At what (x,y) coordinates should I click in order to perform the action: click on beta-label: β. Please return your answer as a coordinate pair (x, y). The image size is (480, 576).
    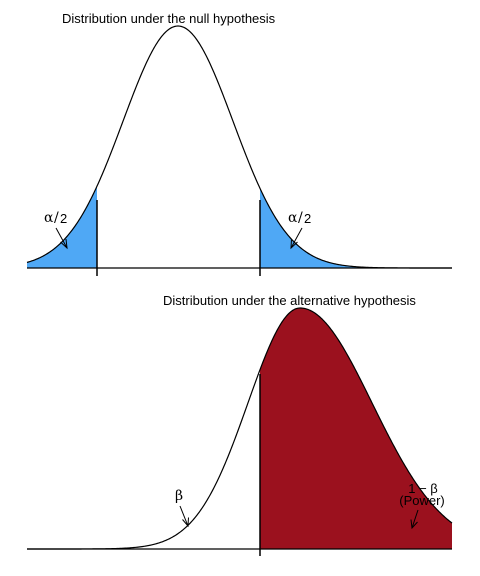
    Looking at the image, I should click on (179, 496).